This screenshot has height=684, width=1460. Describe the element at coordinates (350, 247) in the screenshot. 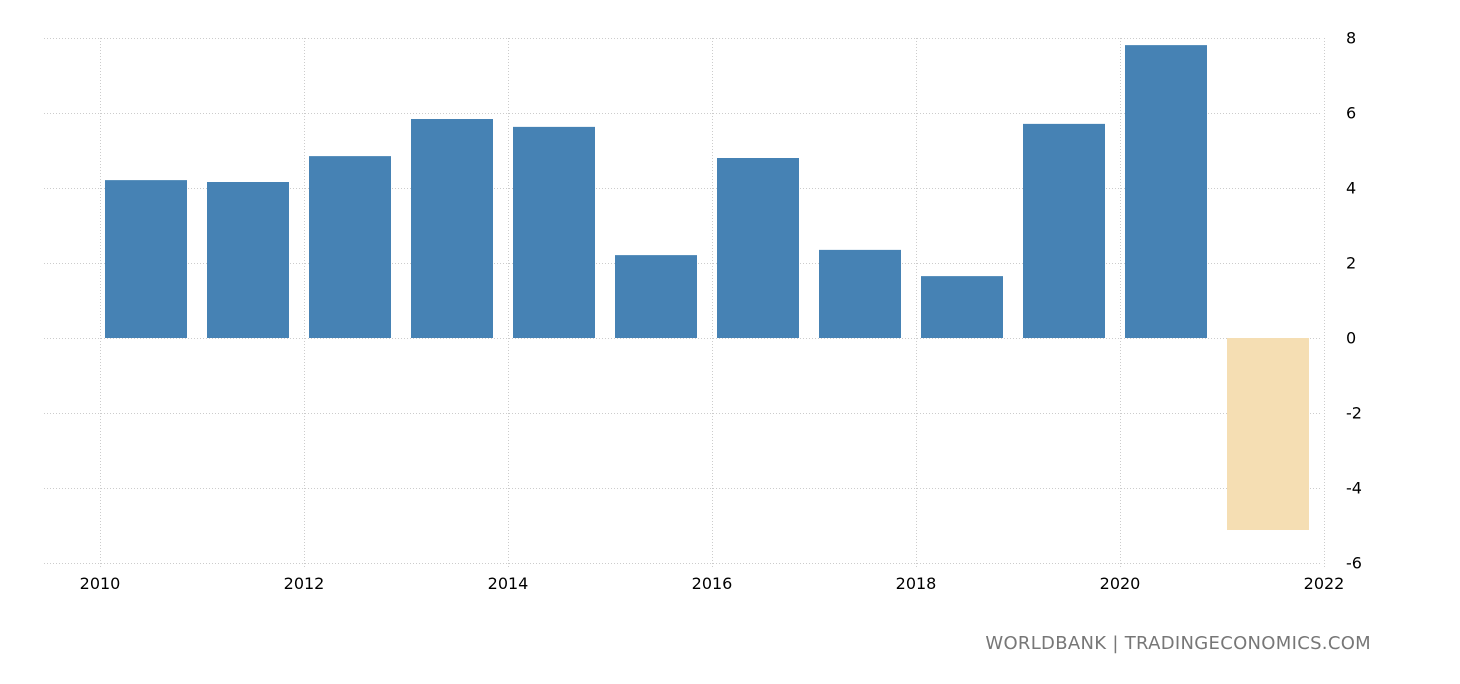

I see `bar-2012` at that location.